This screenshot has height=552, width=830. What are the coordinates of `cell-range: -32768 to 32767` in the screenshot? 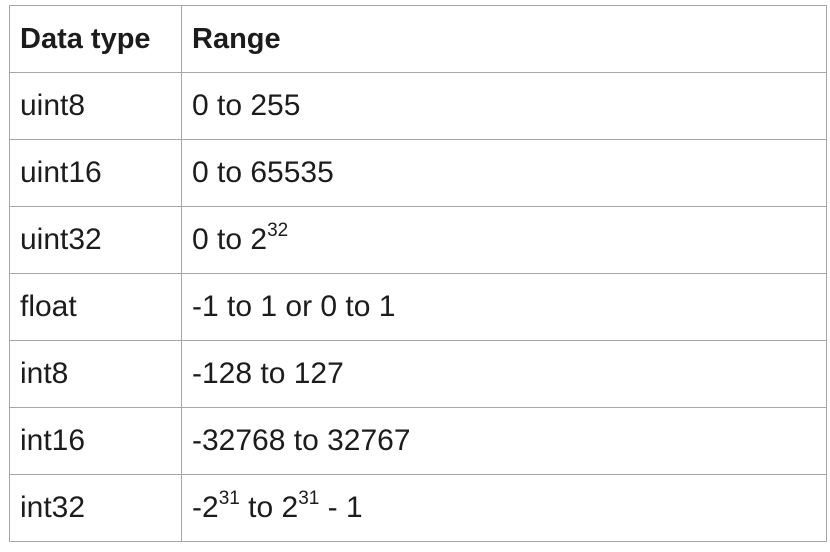 It's located at (504, 441).